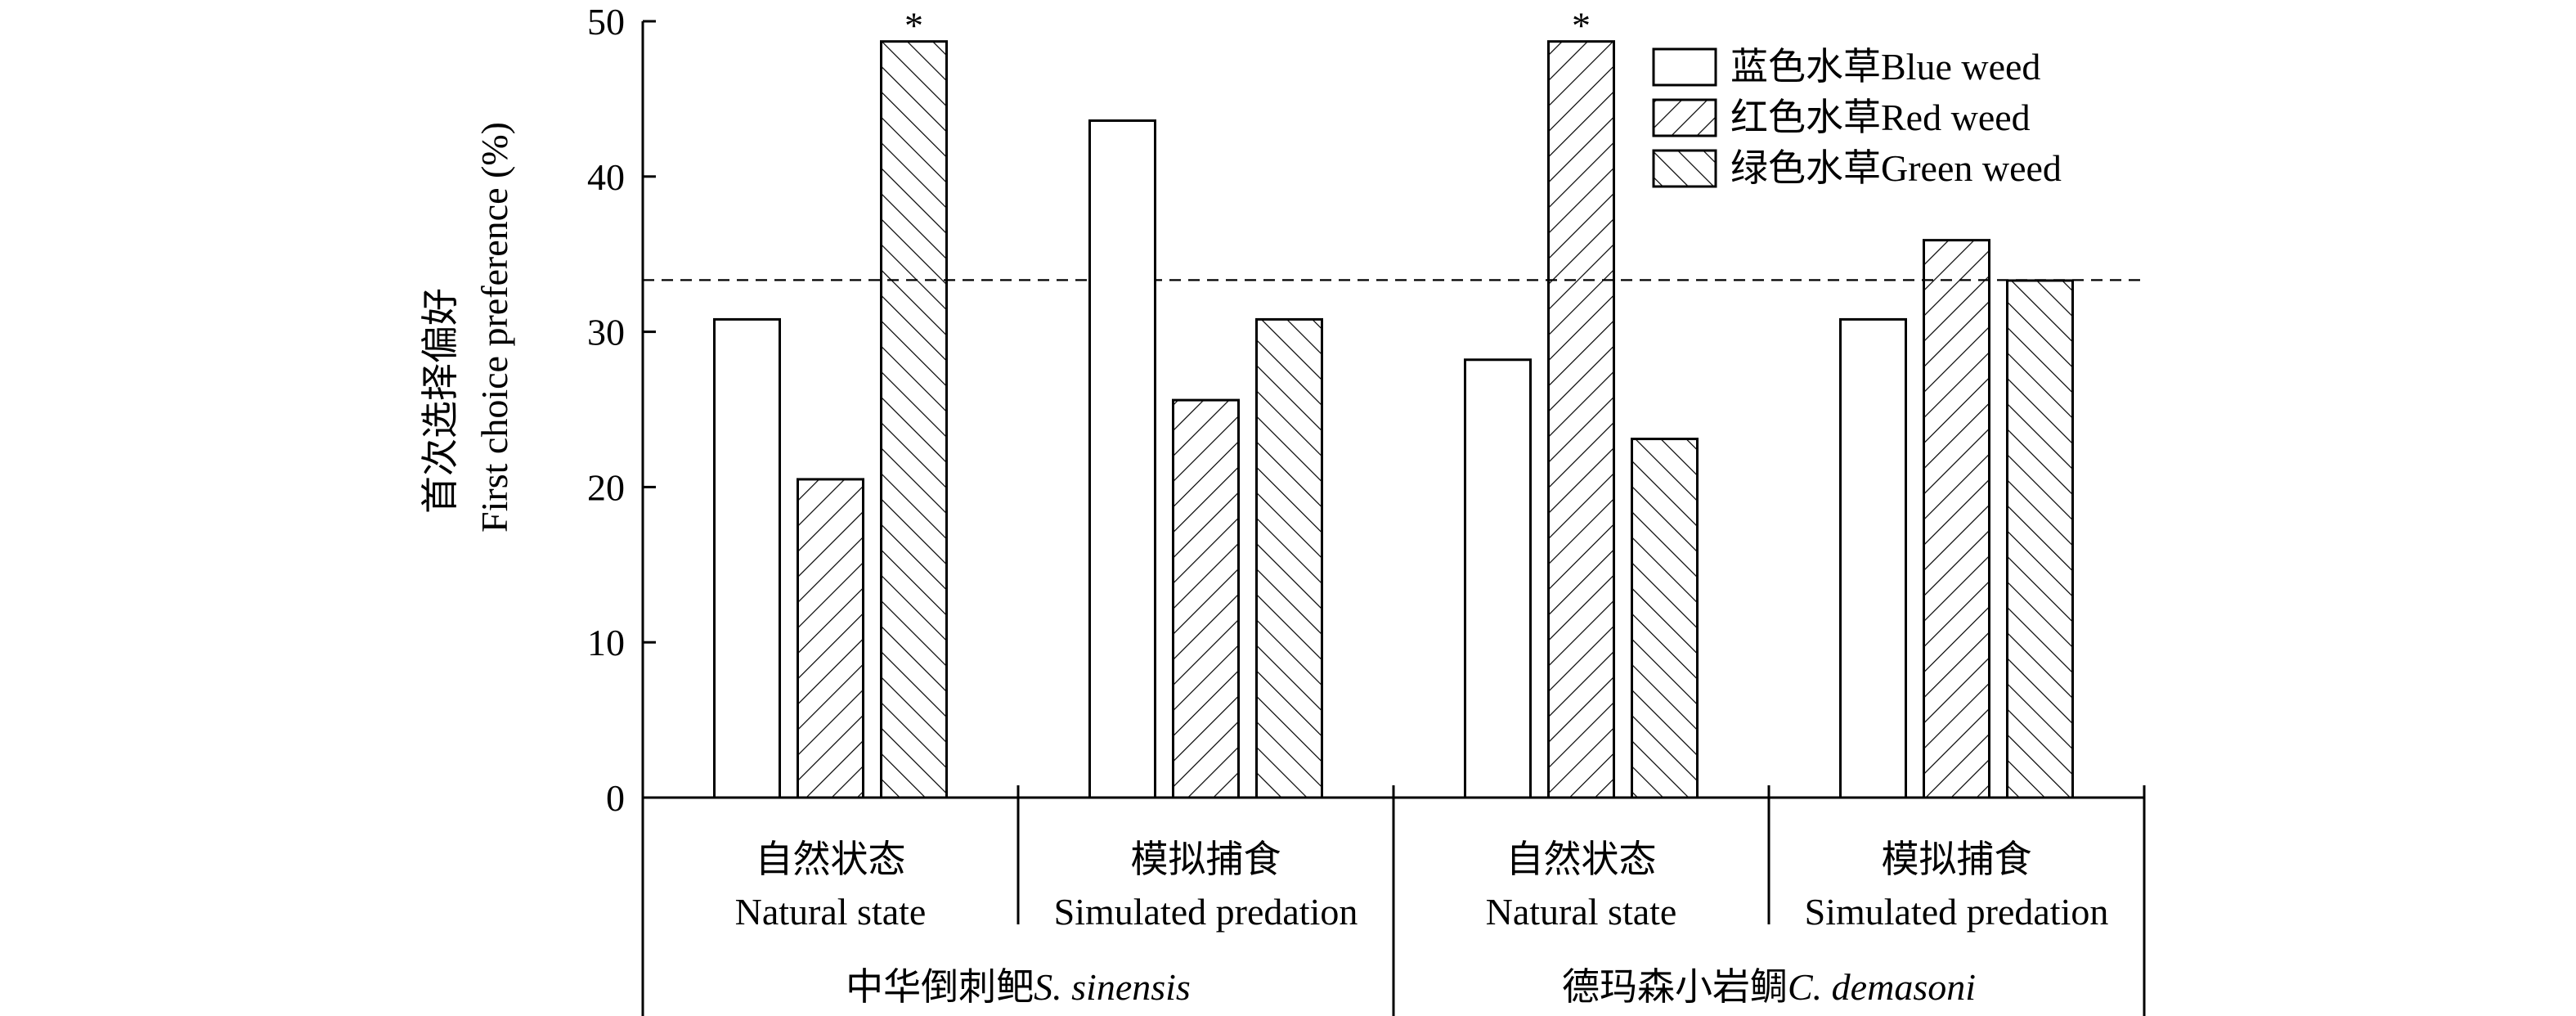 The image size is (2576, 1016). What do you see at coordinates (467, 327) in the screenshot?
I see `y-axis-title: 首次选择偏好 First choice preference (%)` at bounding box center [467, 327].